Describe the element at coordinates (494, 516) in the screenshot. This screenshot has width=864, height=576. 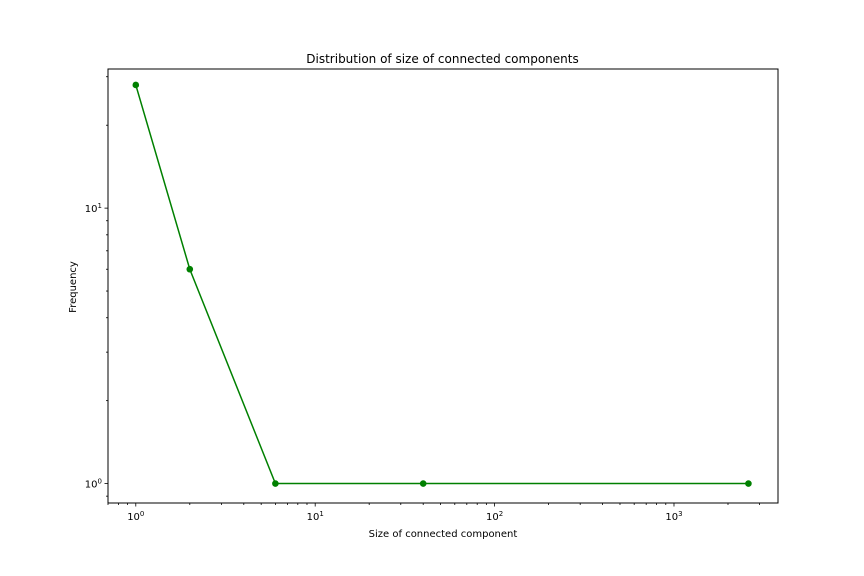
I see `x-tick-label: 10²` at that location.